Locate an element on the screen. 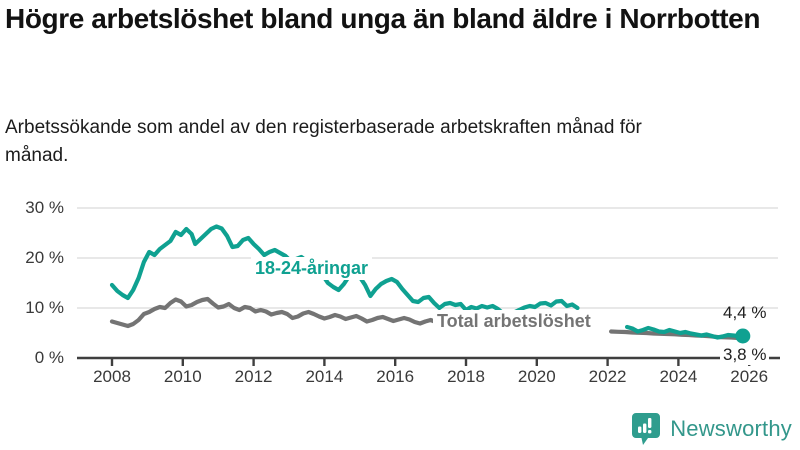 The image size is (800, 450). x-tick-label: 2020 is located at coordinates (536, 376).